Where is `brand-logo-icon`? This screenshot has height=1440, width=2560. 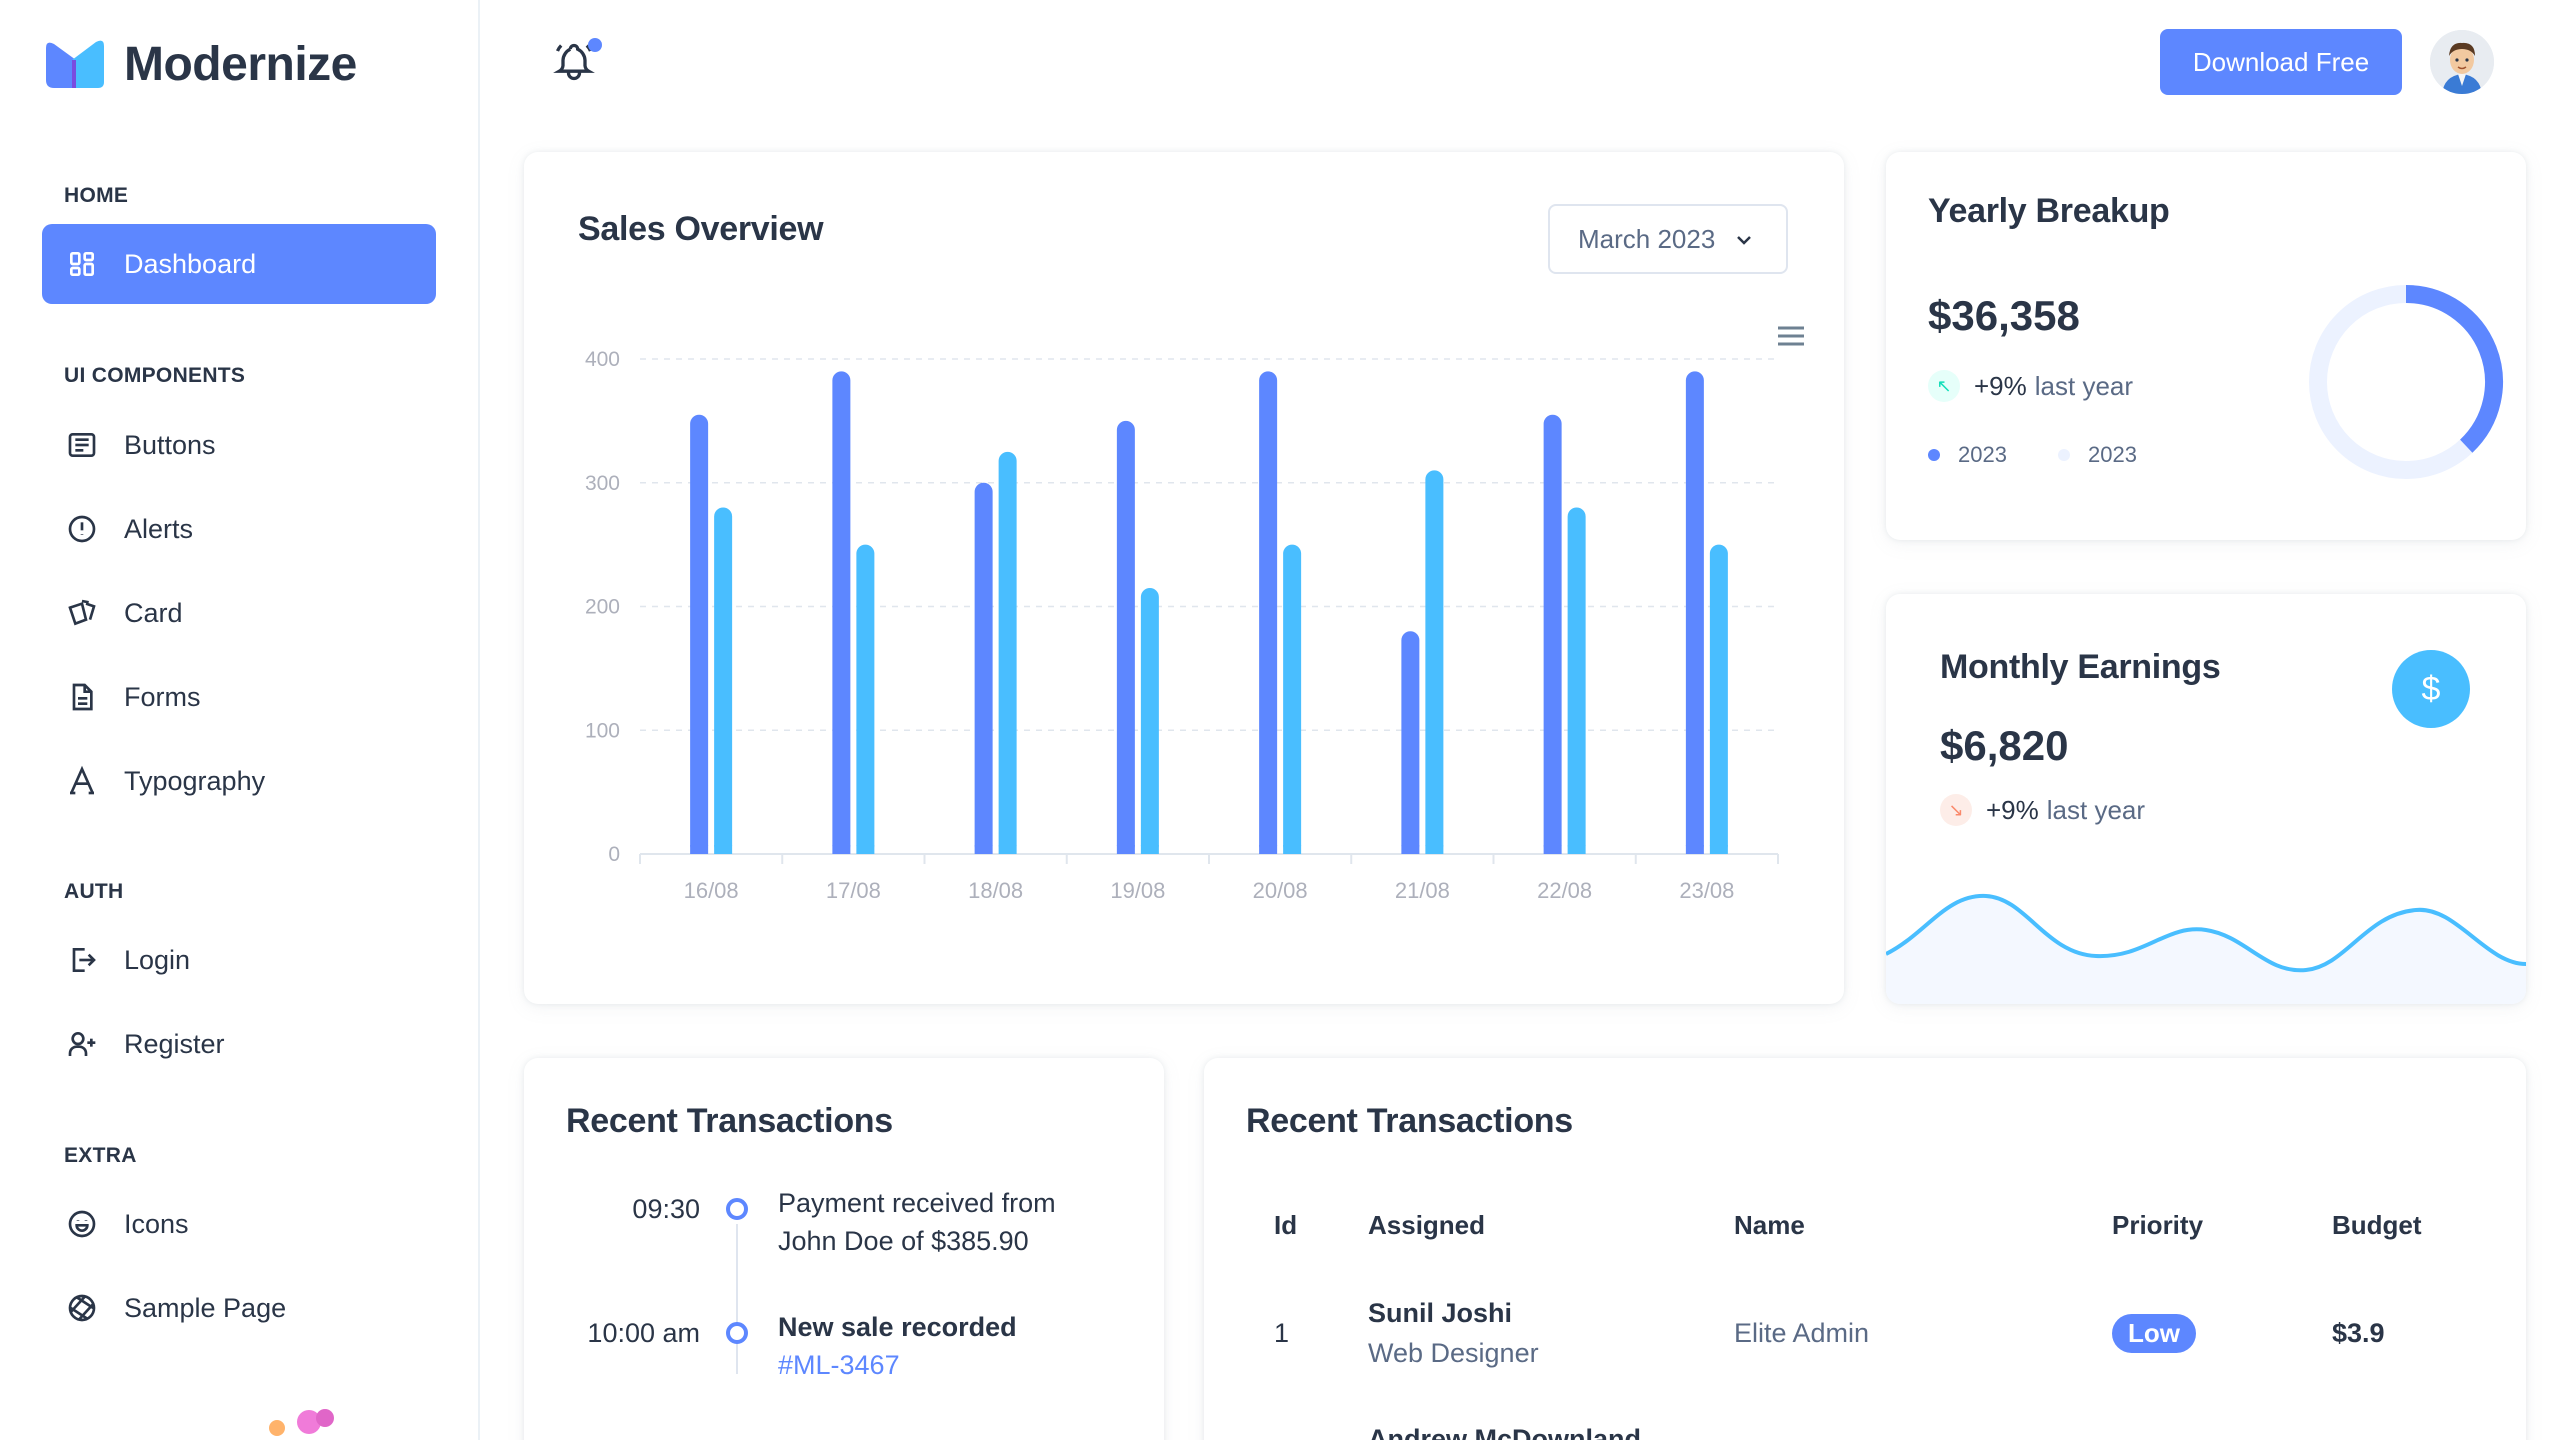 brand-logo-icon is located at coordinates (74, 64).